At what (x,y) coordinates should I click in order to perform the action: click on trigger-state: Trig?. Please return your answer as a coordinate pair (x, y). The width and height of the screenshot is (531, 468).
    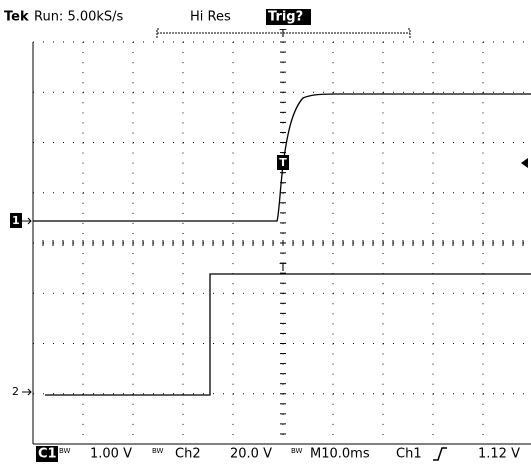
    Looking at the image, I should click on (285, 17).